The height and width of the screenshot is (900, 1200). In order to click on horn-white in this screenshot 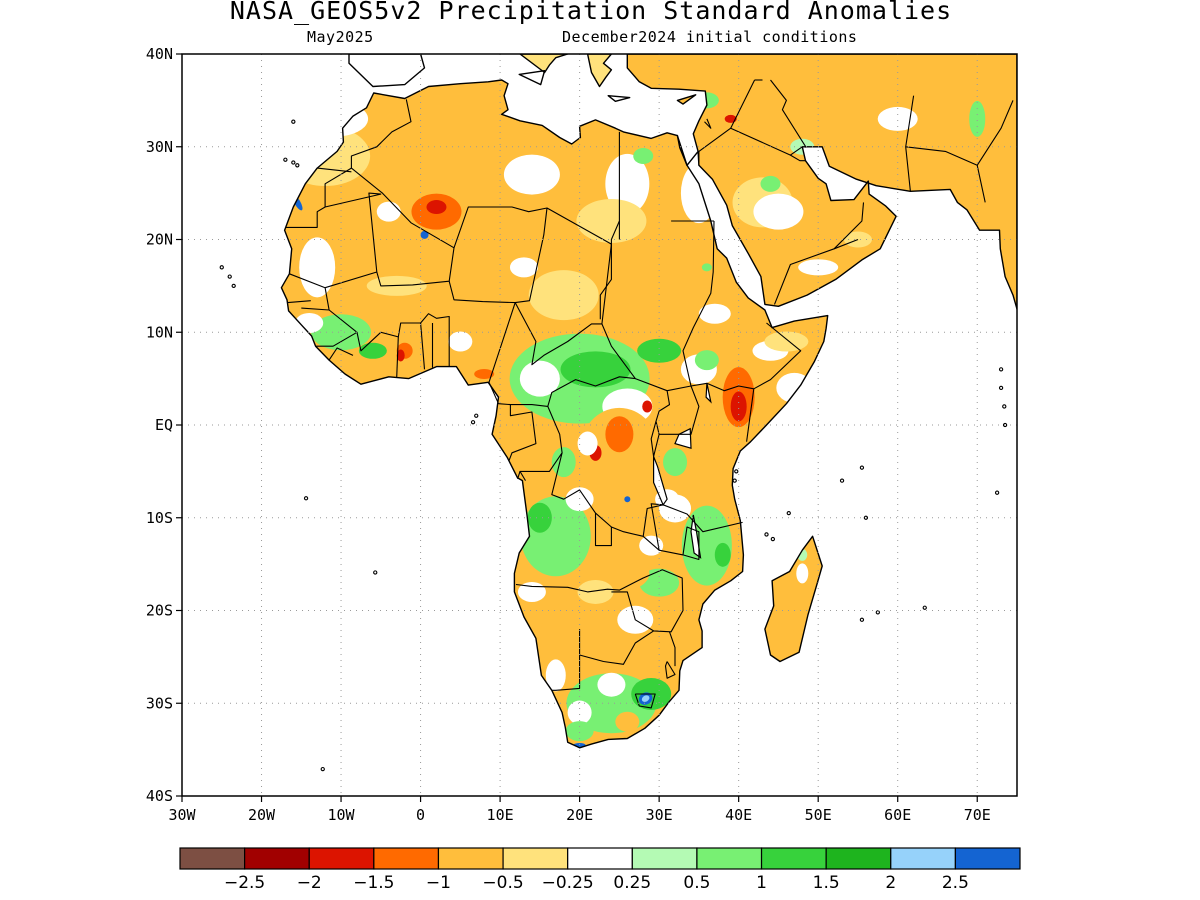, I will do `click(794, 387)`.